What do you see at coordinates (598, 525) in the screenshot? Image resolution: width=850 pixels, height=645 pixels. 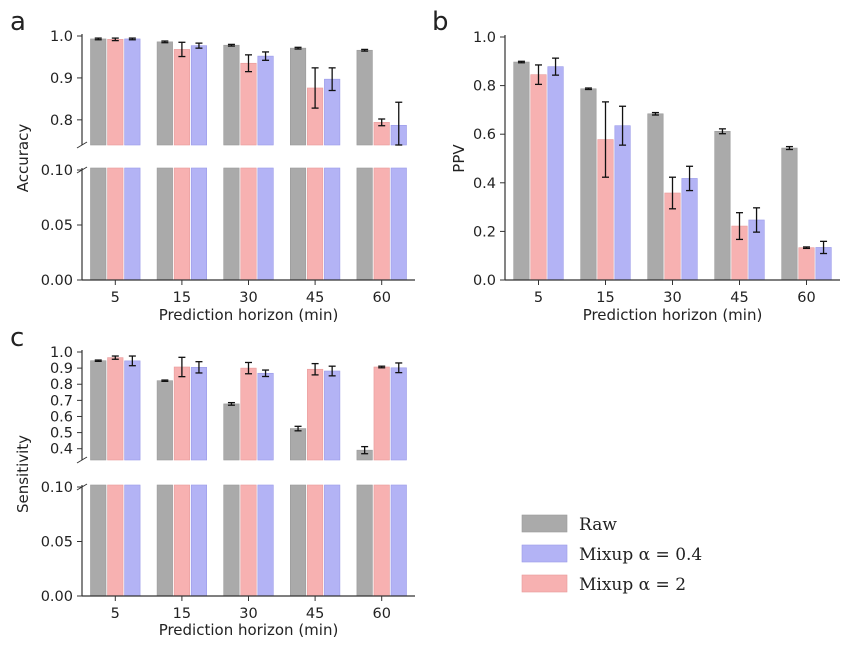 I see `legend-label: Raw` at bounding box center [598, 525].